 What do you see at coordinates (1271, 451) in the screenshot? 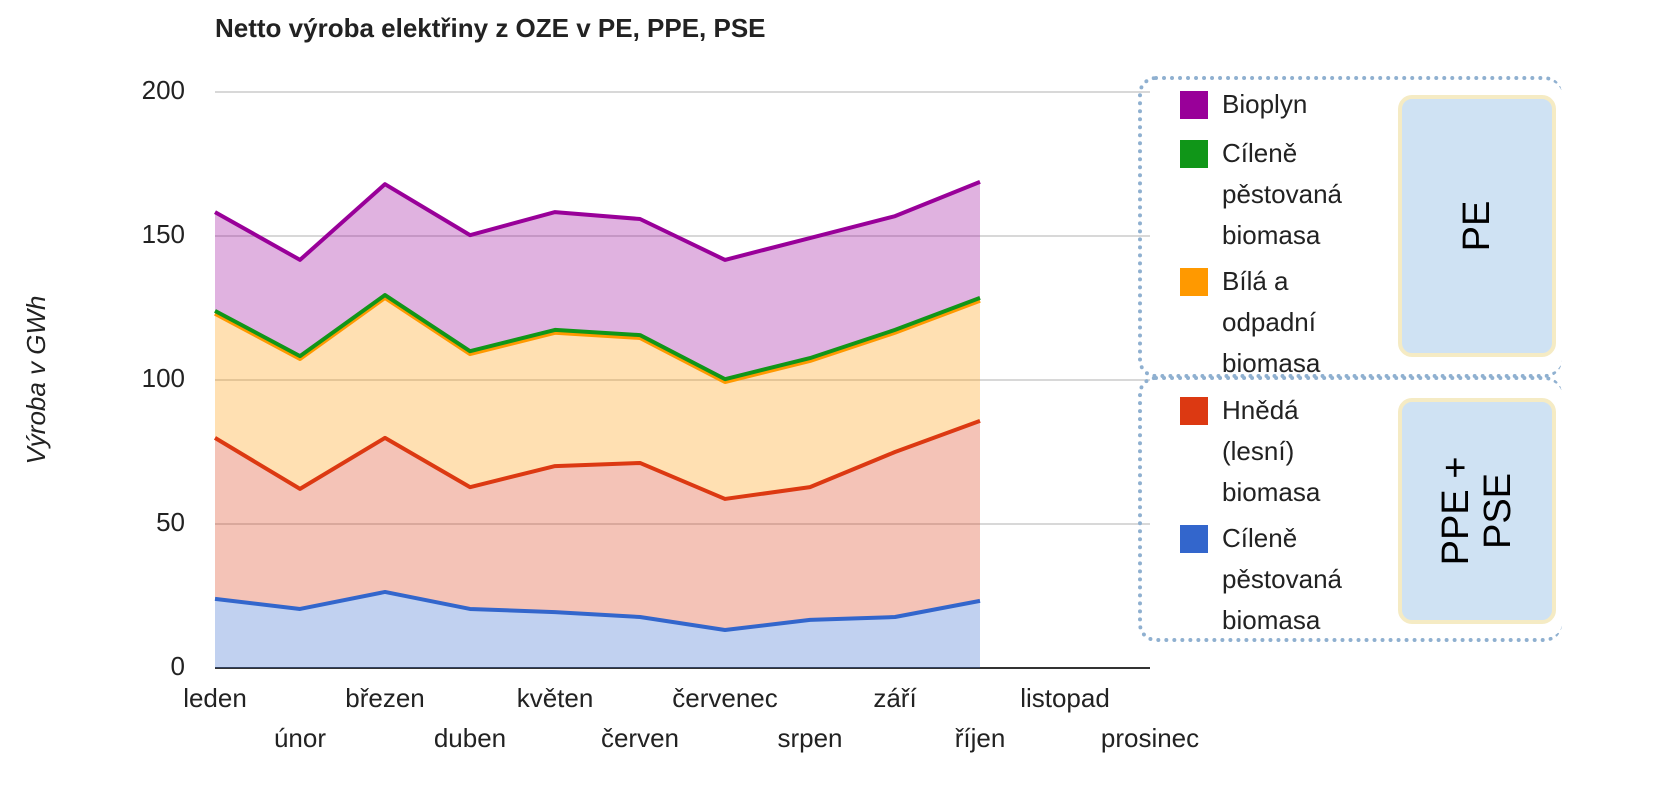
I see `legend-label: Hnědá (lesní) biomasa` at bounding box center [1271, 451].